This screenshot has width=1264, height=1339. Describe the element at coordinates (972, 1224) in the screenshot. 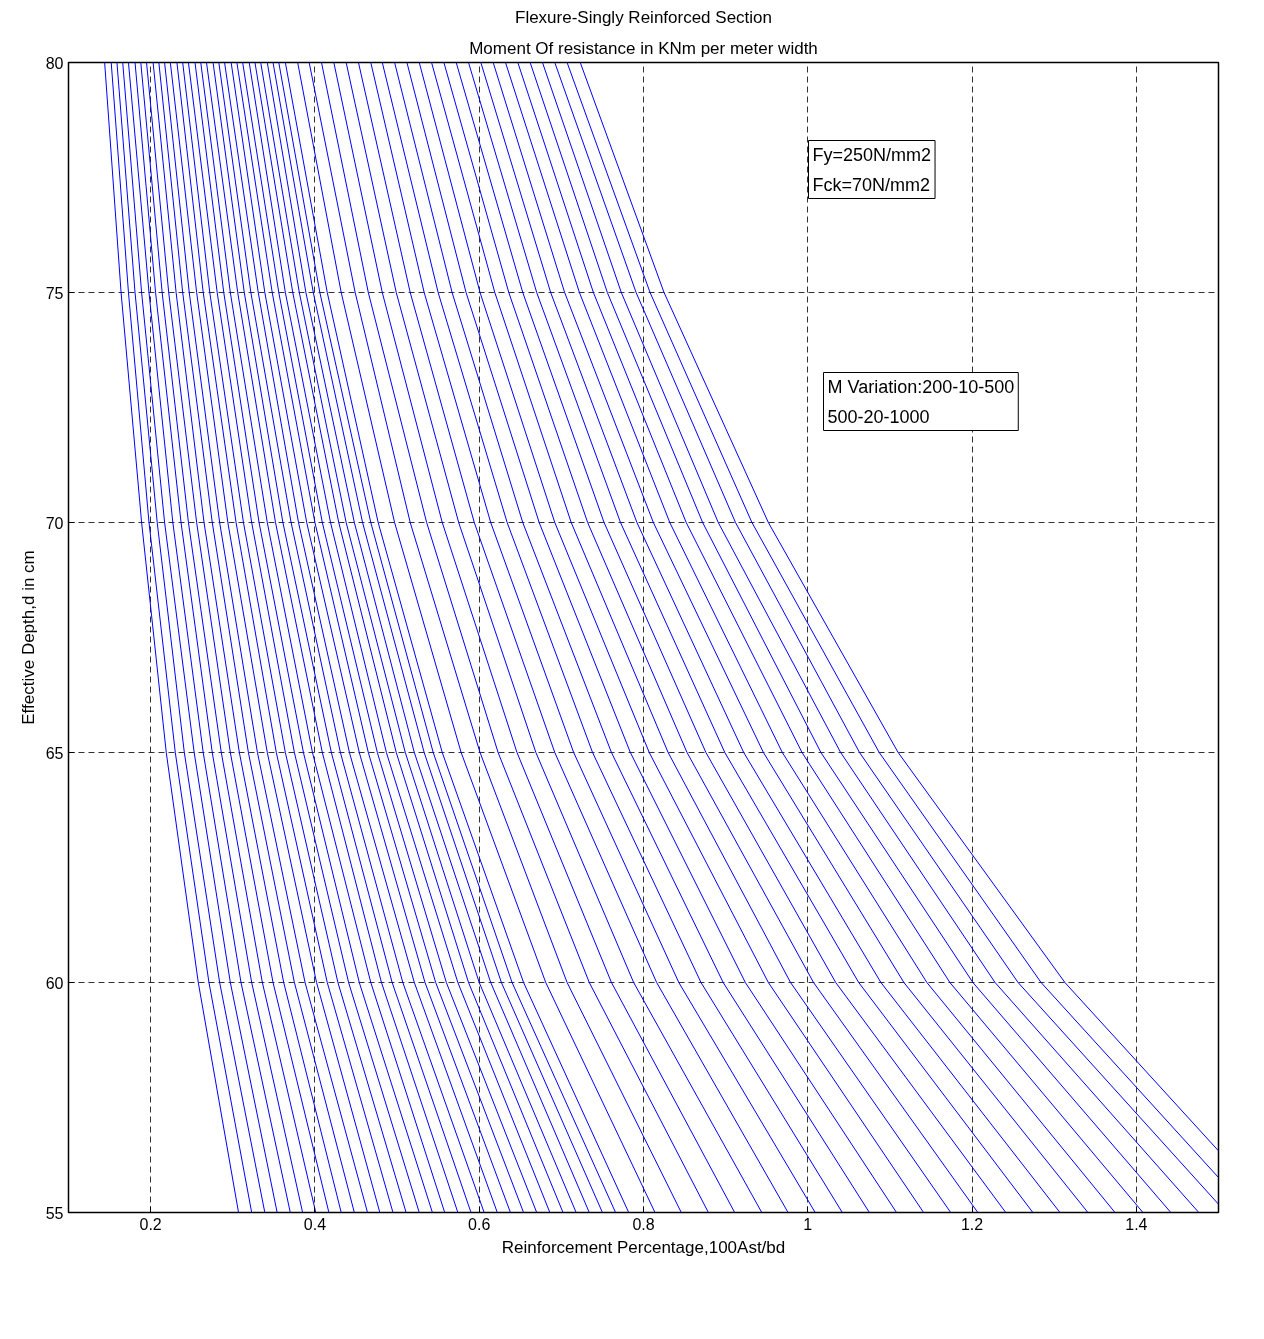

I see `x-tick-label: 1.2` at that location.